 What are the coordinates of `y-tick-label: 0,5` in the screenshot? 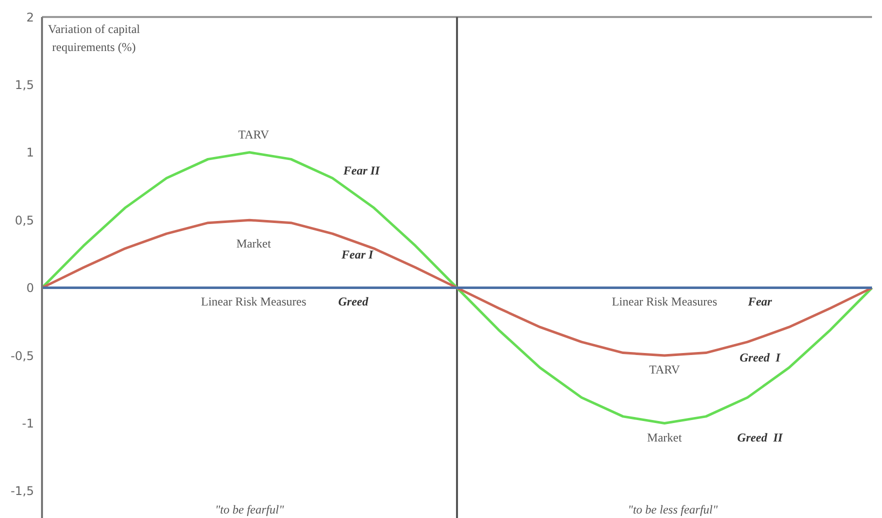 It's located at (24, 220).